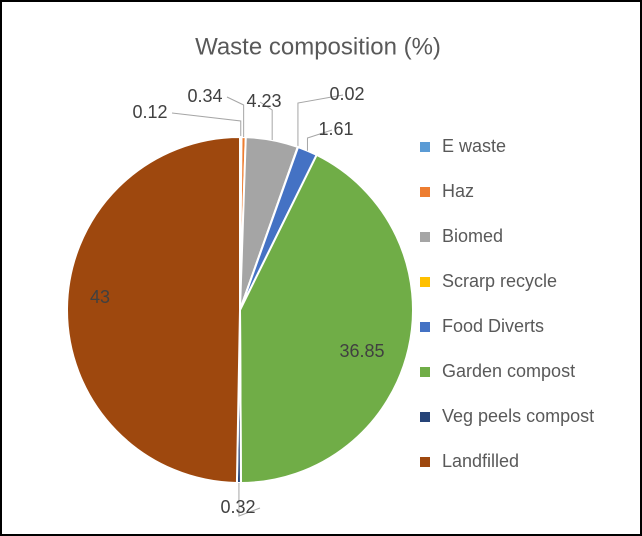 The height and width of the screenshot is (536, 642). What do you see at coordinates (474, 146) in the screenshot?
I see `legend-label: E waste` at bounding box center [474, 146].